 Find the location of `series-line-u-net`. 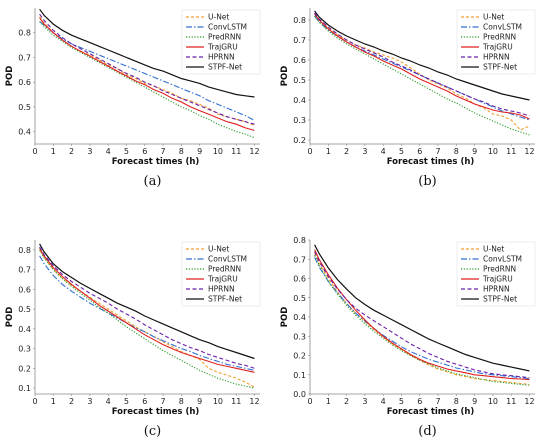

series-line-u-net is located at coordinates (147, 71).